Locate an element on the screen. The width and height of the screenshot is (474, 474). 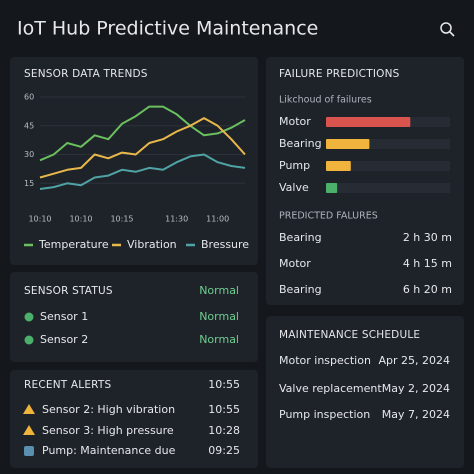
schedule-panel is located at coordinates (365, 392).